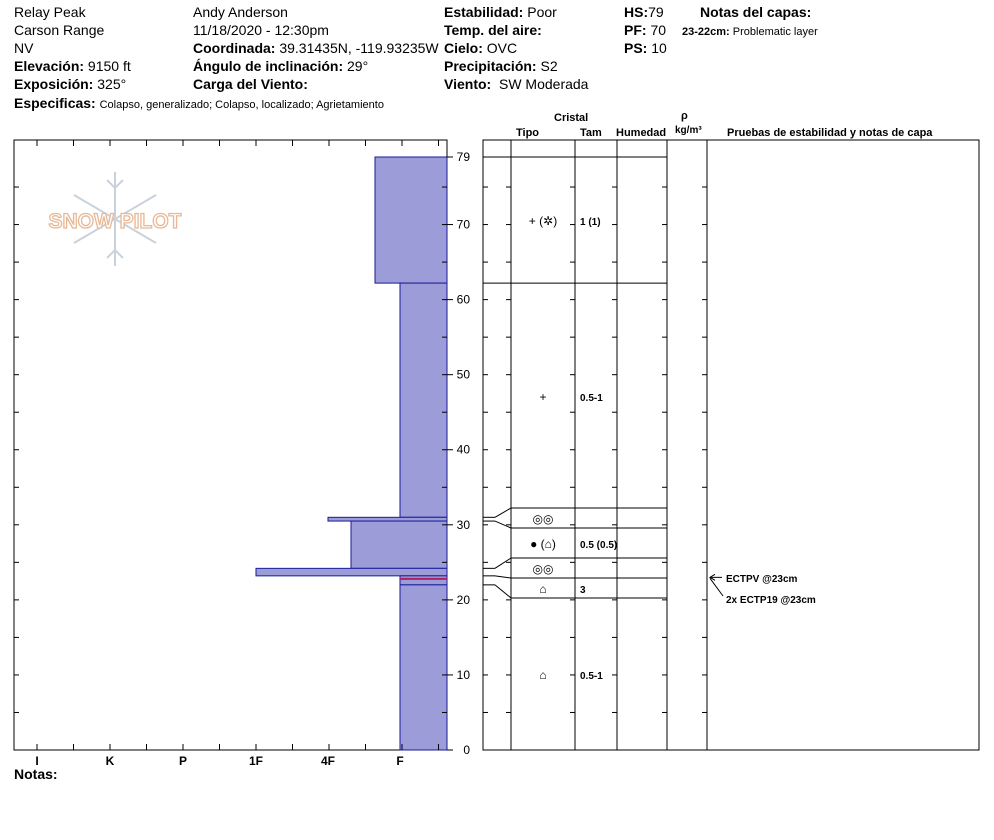 The width and height of the screenshot is (994, 840). Describe the element at coordinates (464, 675) in the screenshot. I see `depth-tick-label: 10` at that location.